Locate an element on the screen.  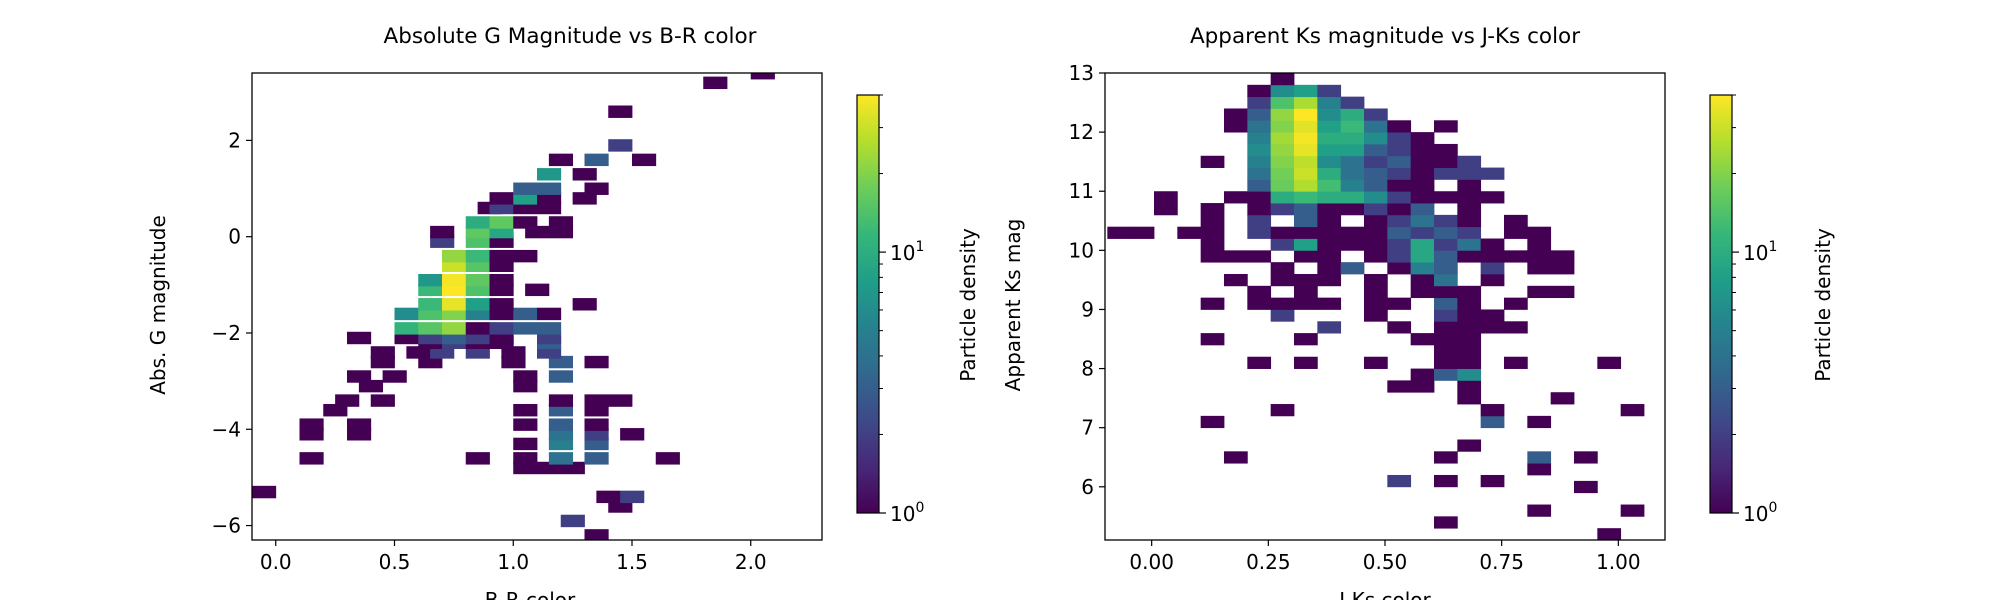
y-axis-label: Apparent Ks mag is located at coordinates (1013, 305).